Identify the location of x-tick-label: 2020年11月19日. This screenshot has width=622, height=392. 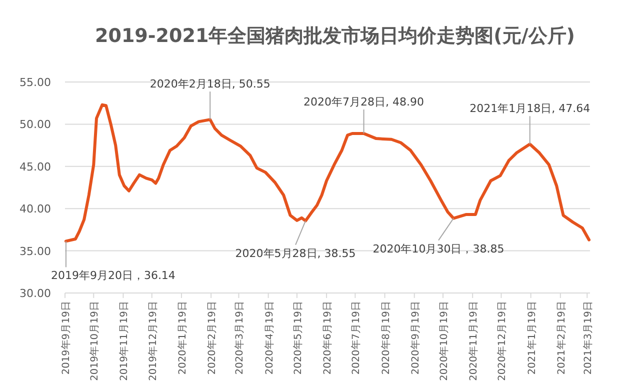
(474, 341).